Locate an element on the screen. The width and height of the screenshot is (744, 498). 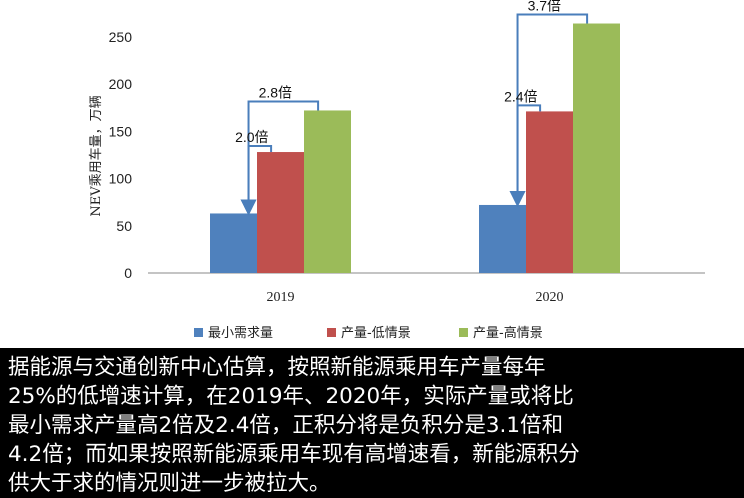
legend-label: 产量-低情景 is located at coordinates (376, 333).